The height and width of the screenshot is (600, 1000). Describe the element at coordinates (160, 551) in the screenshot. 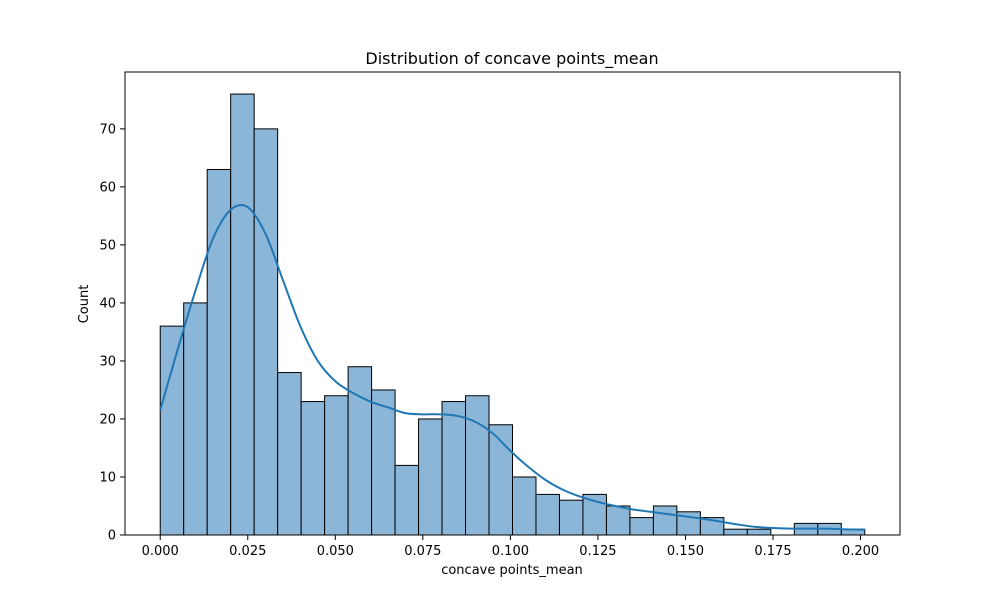

I see `x-tick-label: 0.000` at that location.